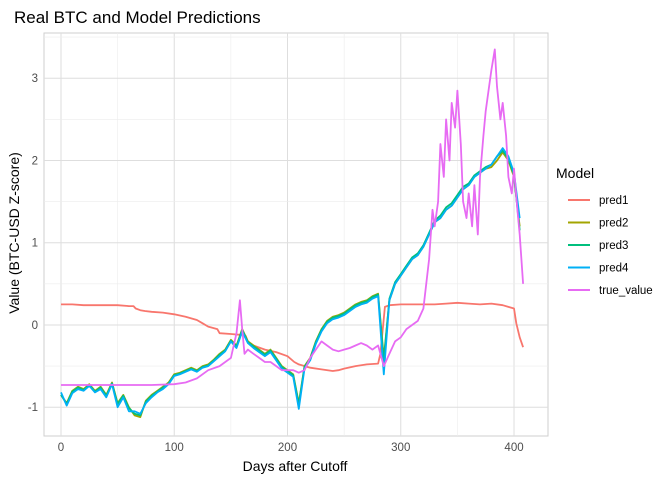 Image resolution: width=672 pixels, height=480 pixels. I want to click on legend-label-pred3: pred3, so click(613, 246).